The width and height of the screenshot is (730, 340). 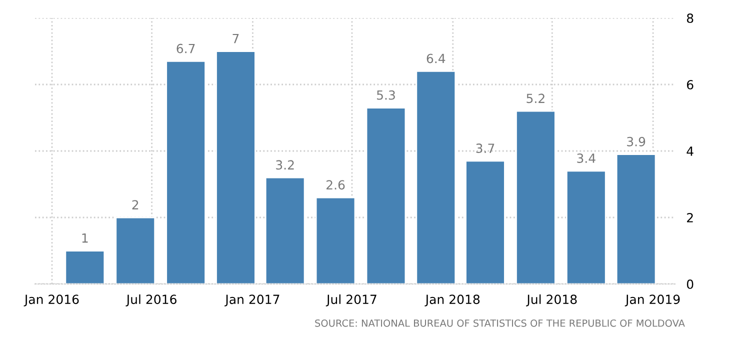 What do you see at coordinates (690, 217) in the screenshot?
I see `y-tick-label: 2` at bounding box center [690, 217].